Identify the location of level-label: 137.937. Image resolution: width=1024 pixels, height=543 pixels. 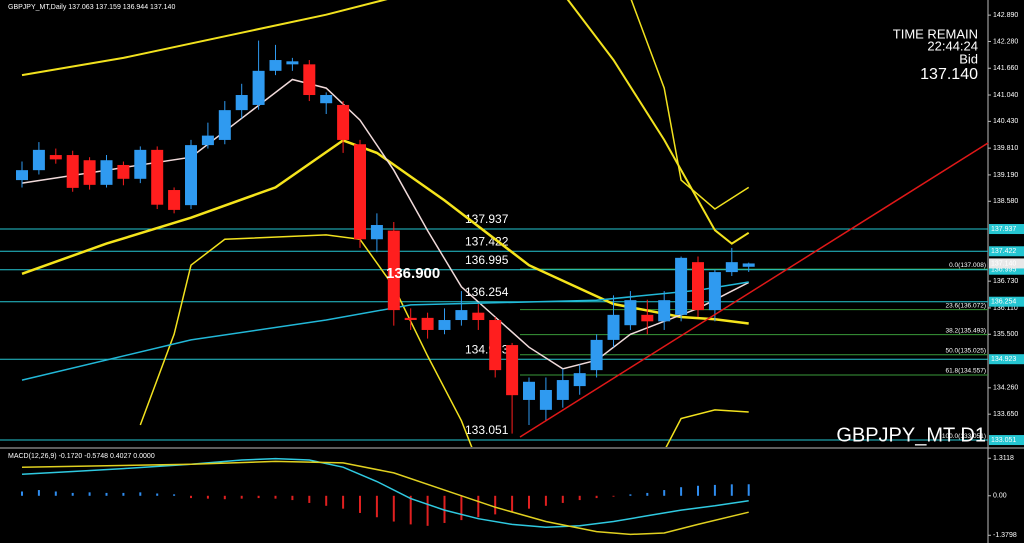
(487, 219).